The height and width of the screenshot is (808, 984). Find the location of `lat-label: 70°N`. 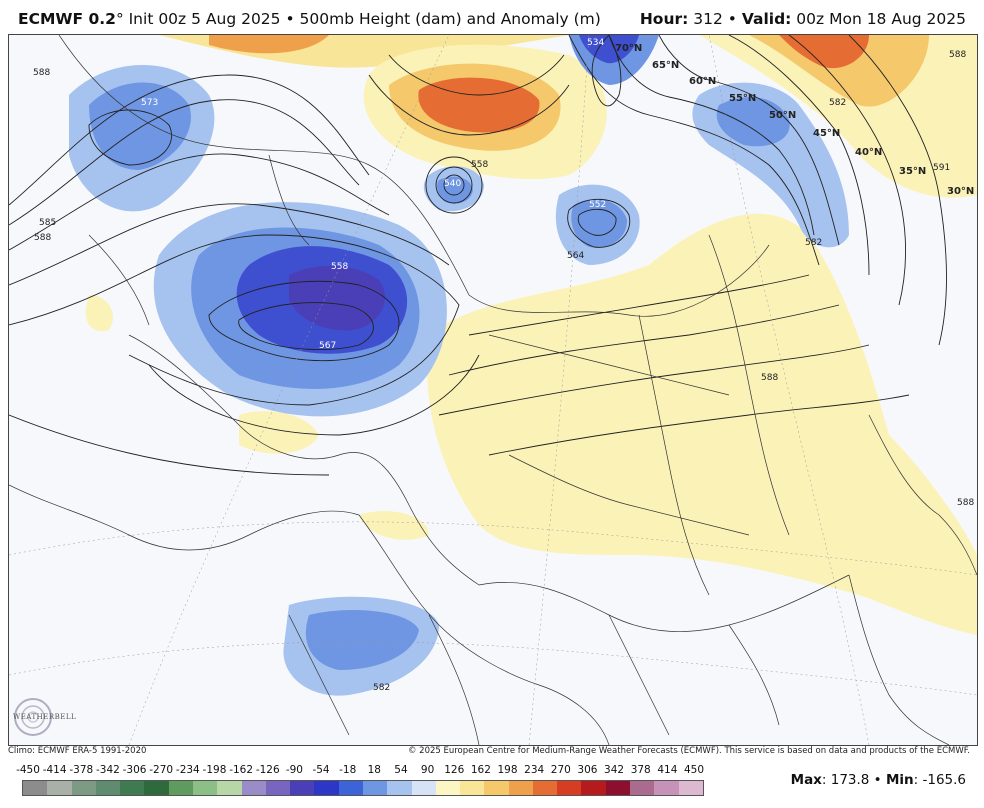

lat-label: 70°N is located at coordinates (628, 48).